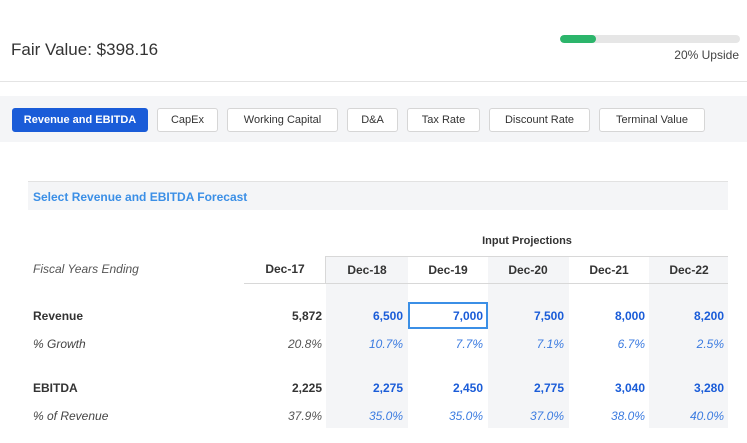  I want to click on tab-working-capital: Working Capital, so click(282, 120).